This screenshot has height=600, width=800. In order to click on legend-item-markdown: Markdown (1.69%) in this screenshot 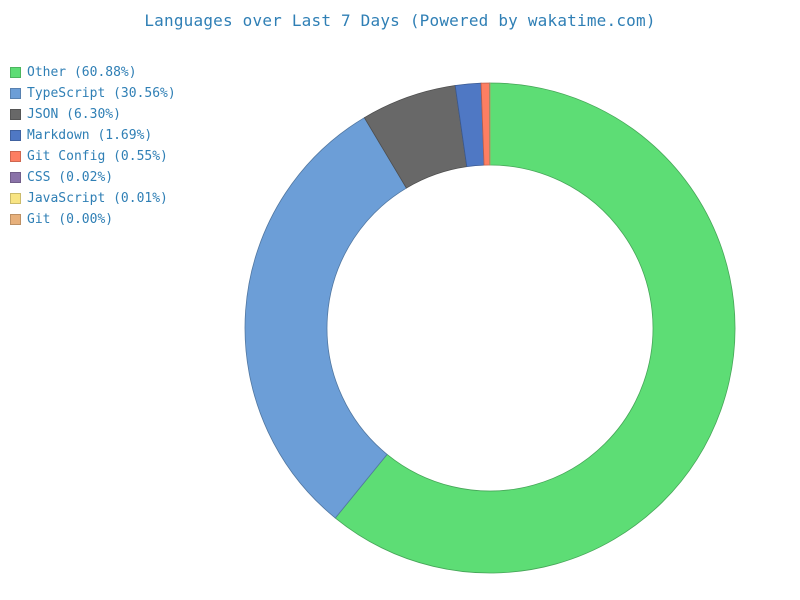, I will do `click(93, 135)`.